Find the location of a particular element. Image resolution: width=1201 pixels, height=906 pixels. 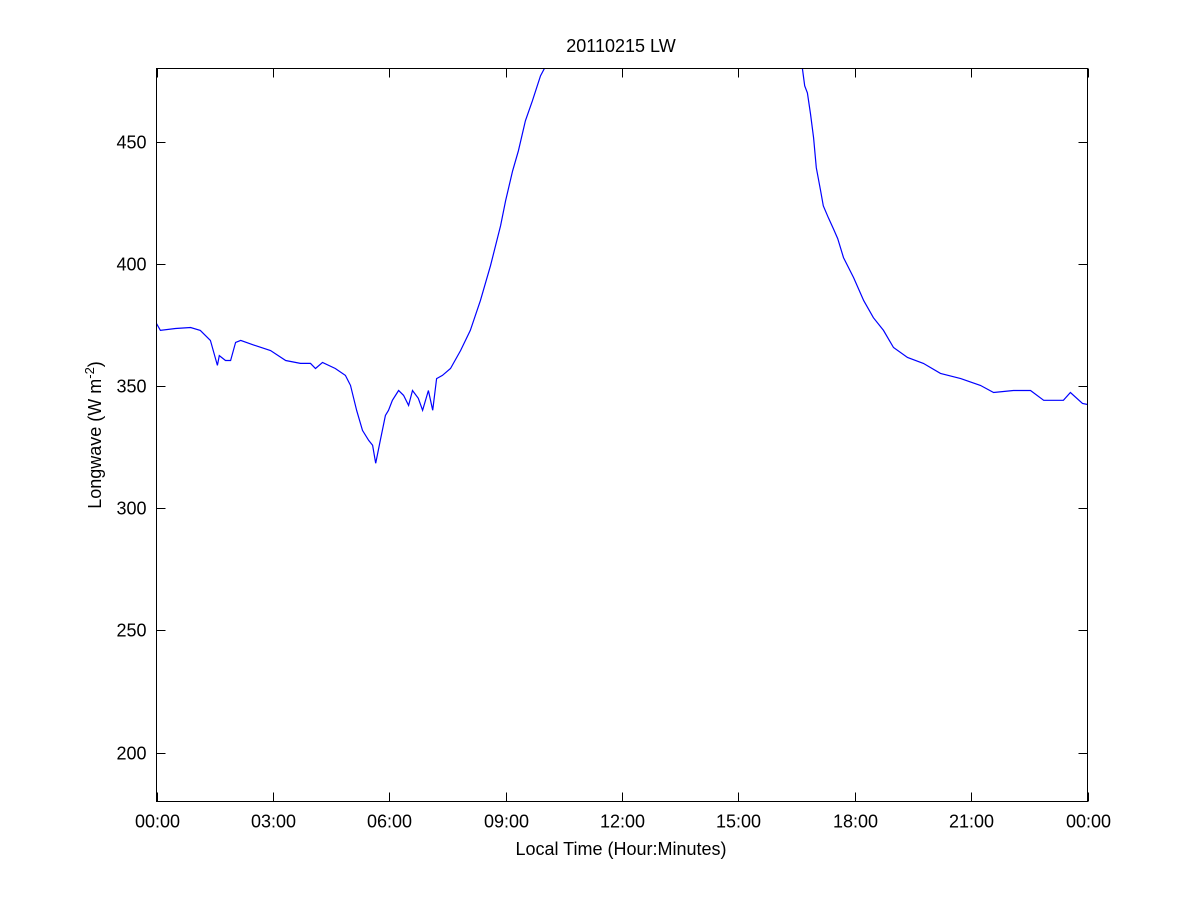

x-tick-label: 09:00 is located at coordinates (506, 822).